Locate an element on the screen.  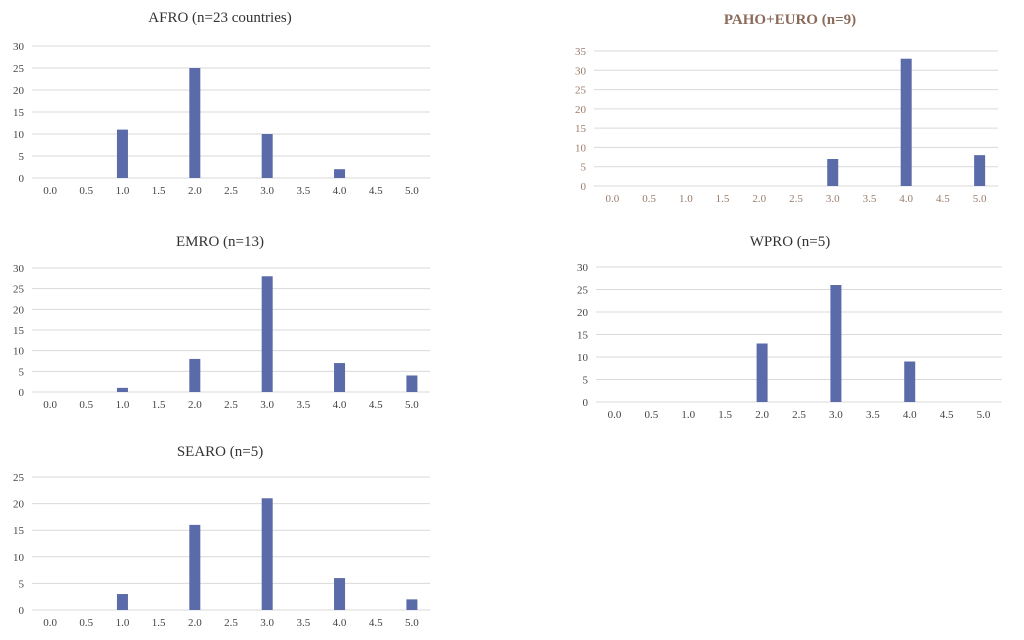
chart-title: AFRO (n=23 countries) is located at coordinates (220, 18).